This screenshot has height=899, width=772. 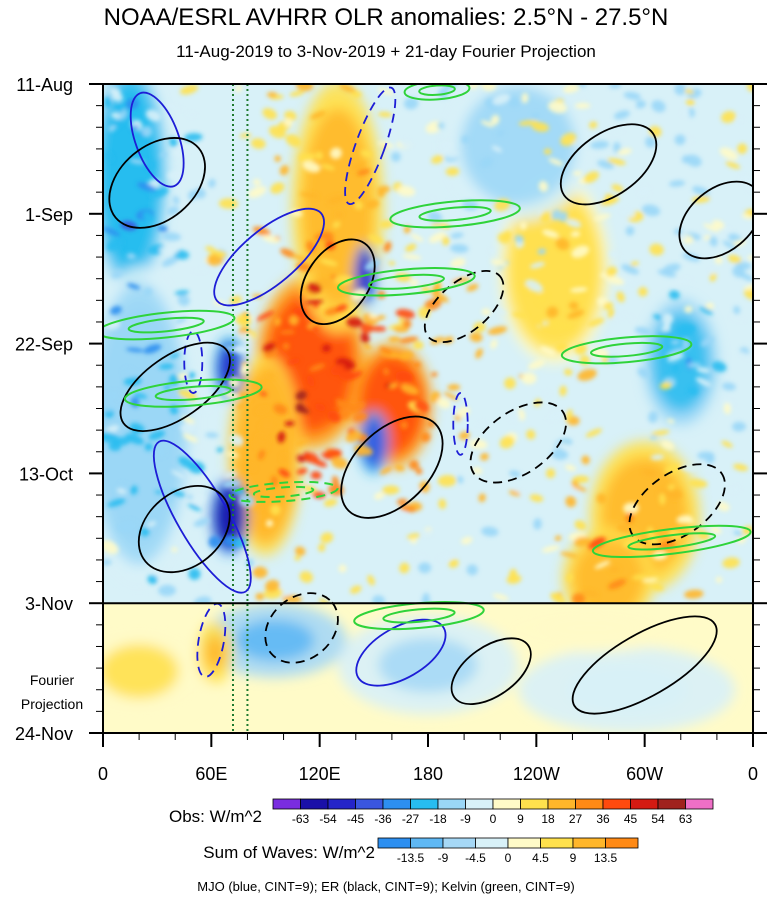 I want to click on obs-colorbar-tick-label-6: -9, so click(x=465, y=819).